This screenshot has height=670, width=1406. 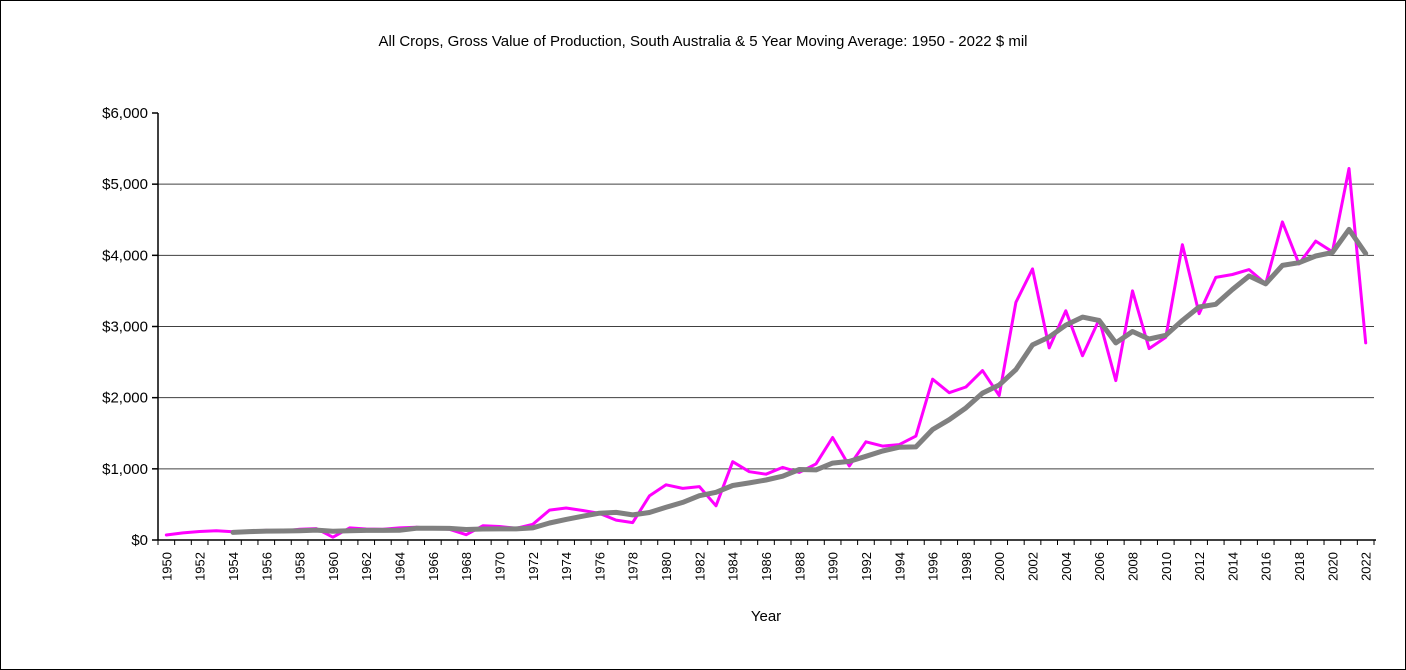 I want to click on x-tick-label: 2022, so click(x=1366, y=566).